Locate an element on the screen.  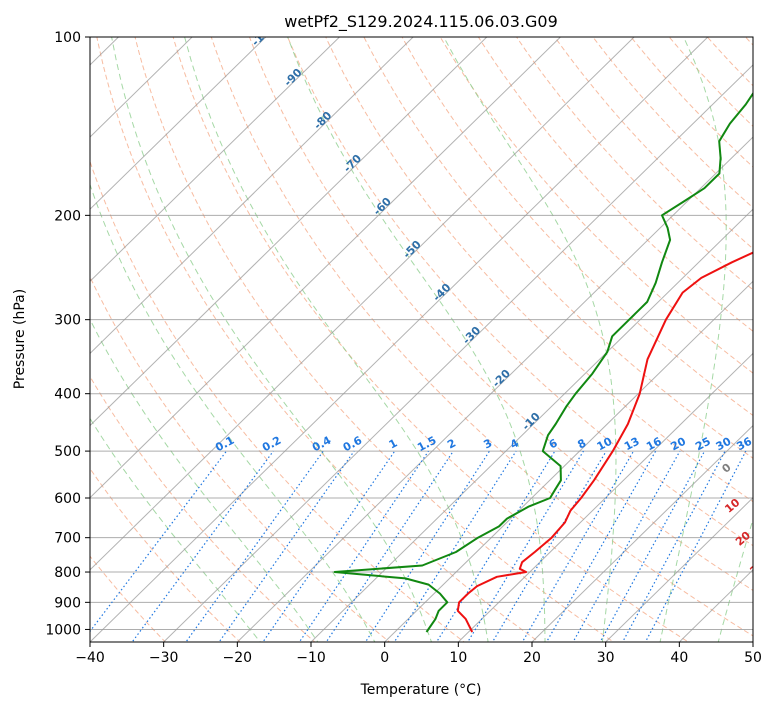
mixing-ratio-label: 30 is located at coordinates (724, 444).